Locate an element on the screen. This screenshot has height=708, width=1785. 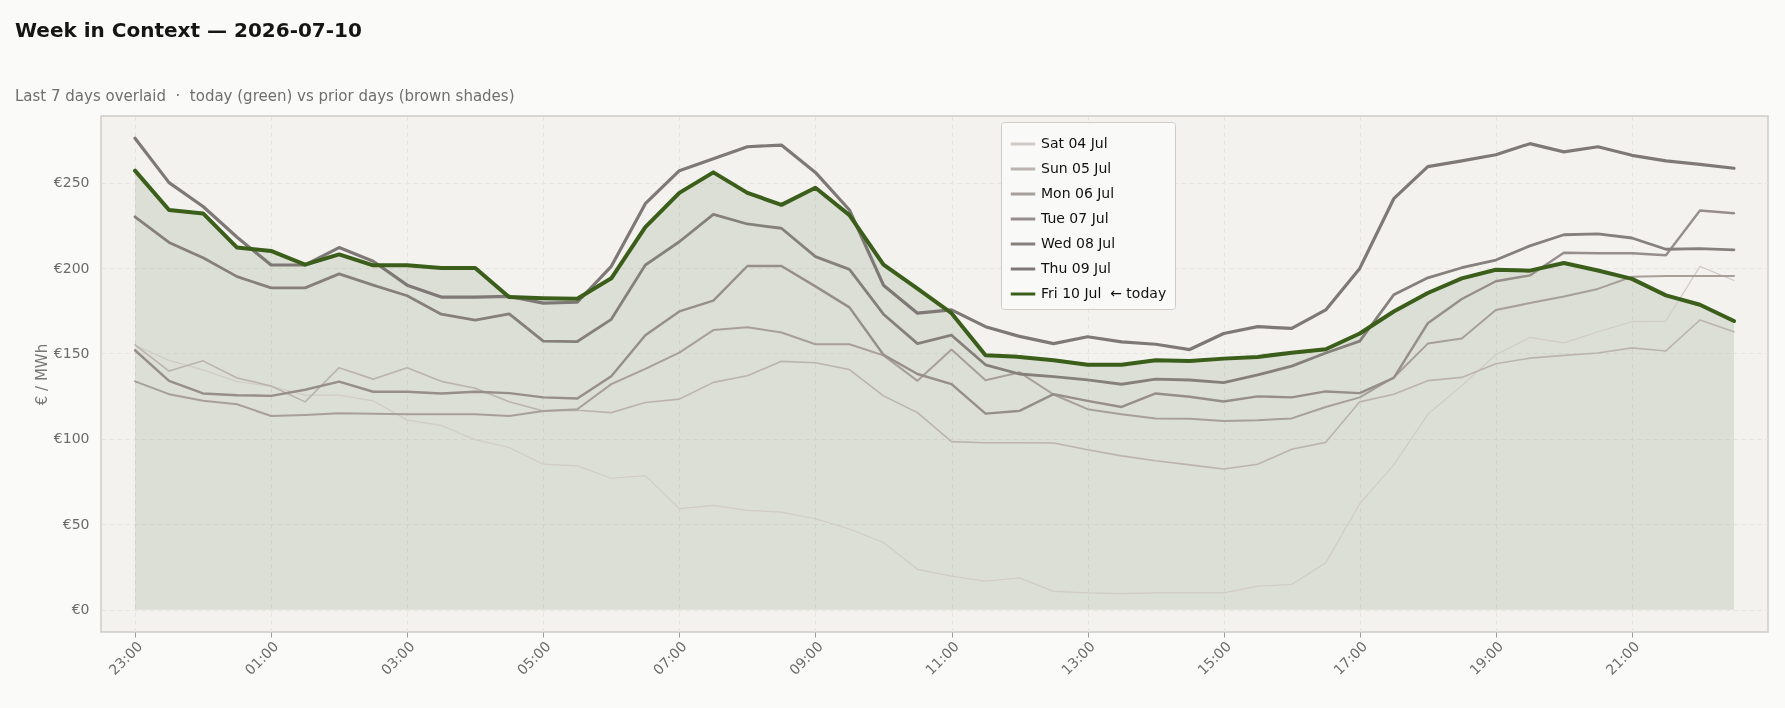
legend-label: Sun 05 Jul is located at coordinates (1076, 168).